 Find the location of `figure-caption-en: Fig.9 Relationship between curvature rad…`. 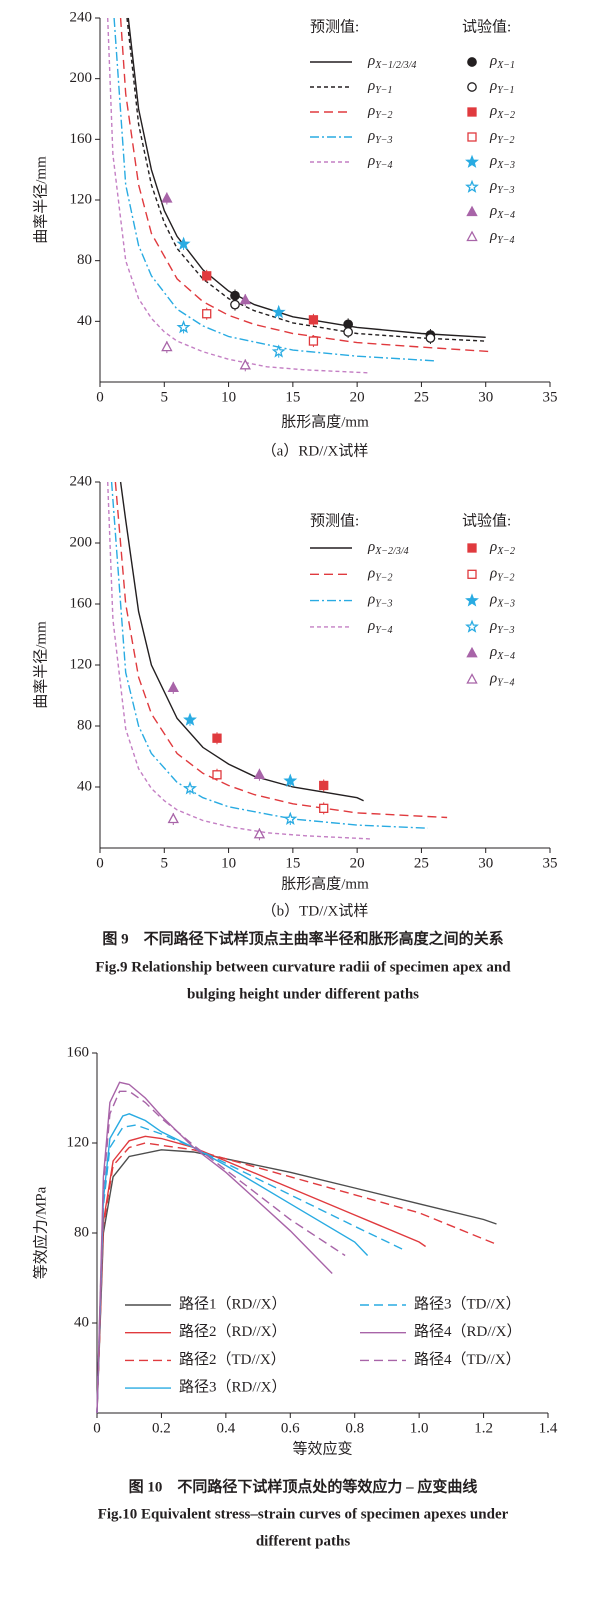

figure-caption-en: Fig.9 Relationship between curvature rad… is located at coordinates (303, 967).